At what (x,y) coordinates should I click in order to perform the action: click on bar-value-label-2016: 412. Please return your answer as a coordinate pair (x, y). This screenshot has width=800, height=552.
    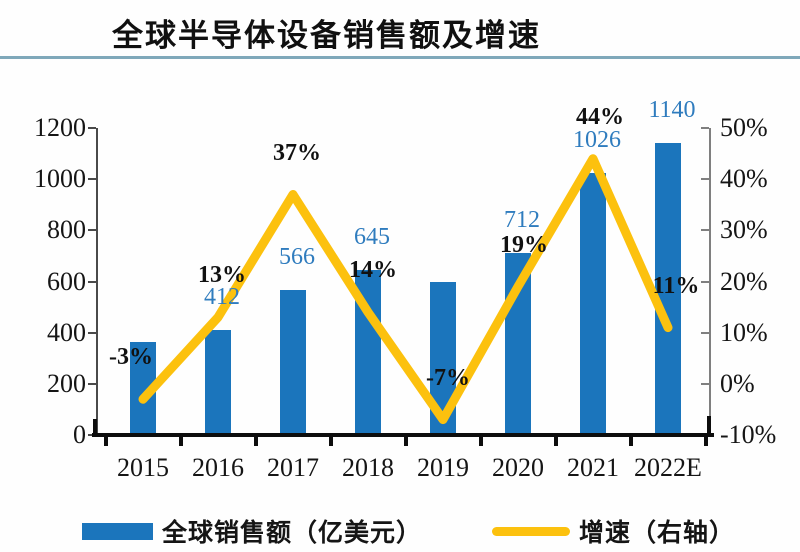
    Looking at the image, I should click on (222, 296).